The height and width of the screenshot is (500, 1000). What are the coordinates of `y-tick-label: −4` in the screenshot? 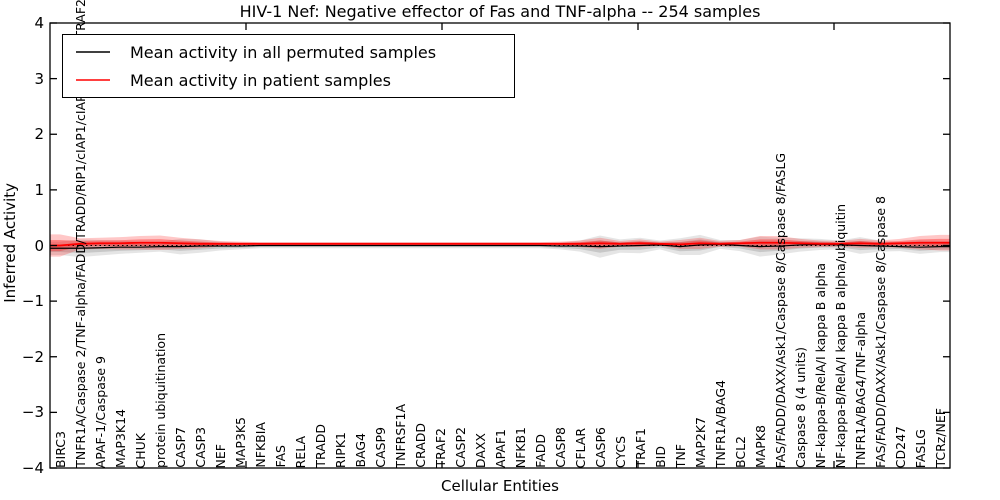 It's located at (32, 468).